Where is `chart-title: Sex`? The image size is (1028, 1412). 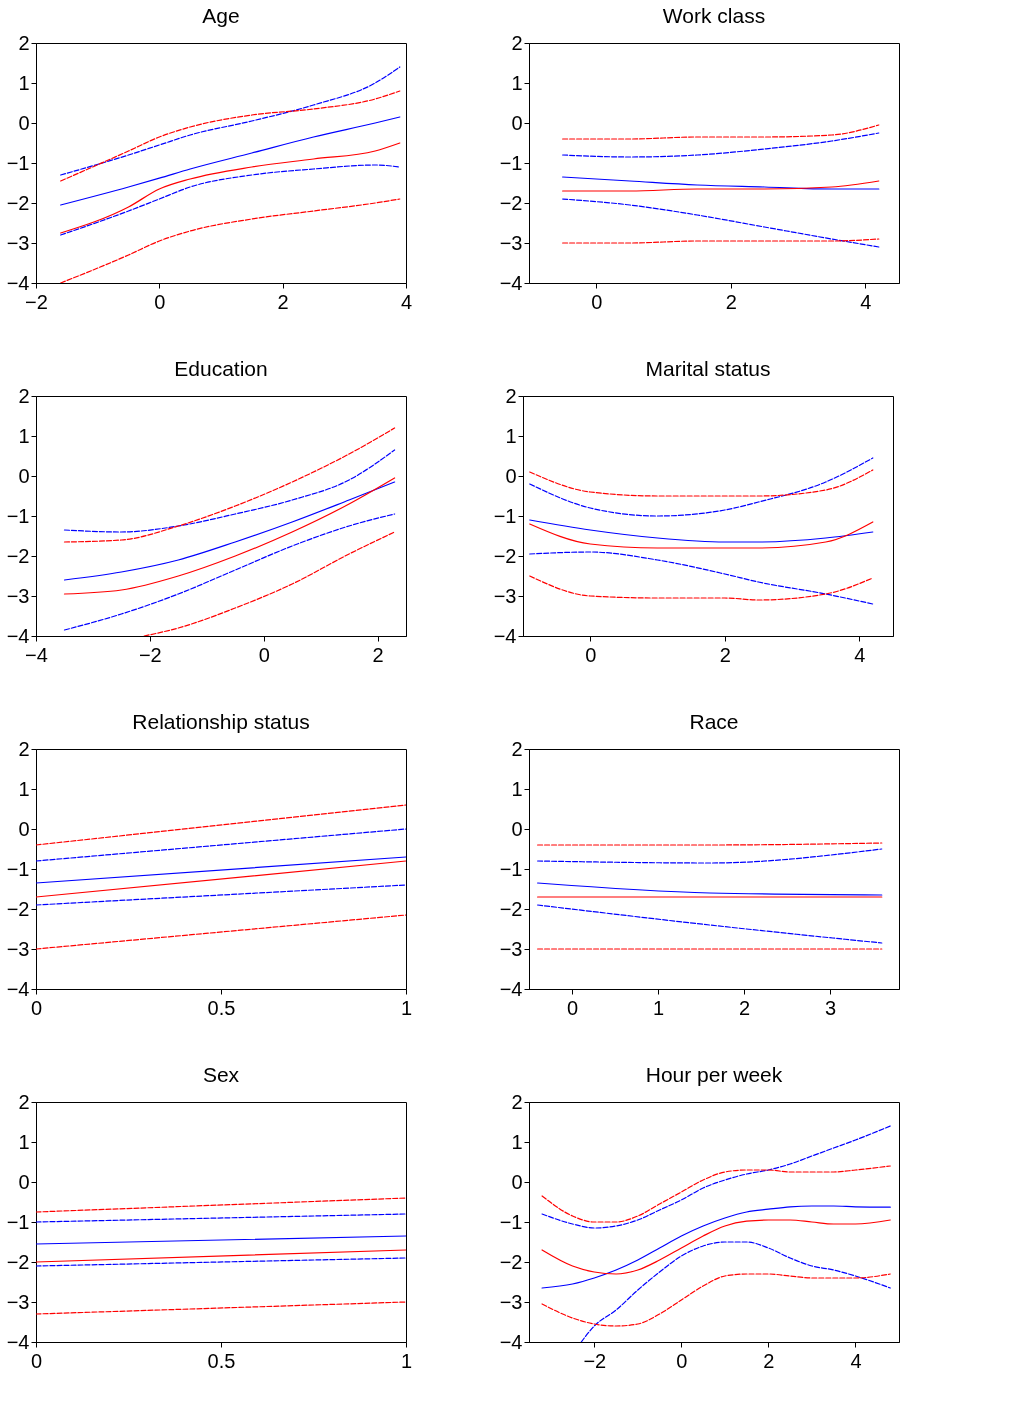 chart-title: Sex is located at coordinates (221, 1074).